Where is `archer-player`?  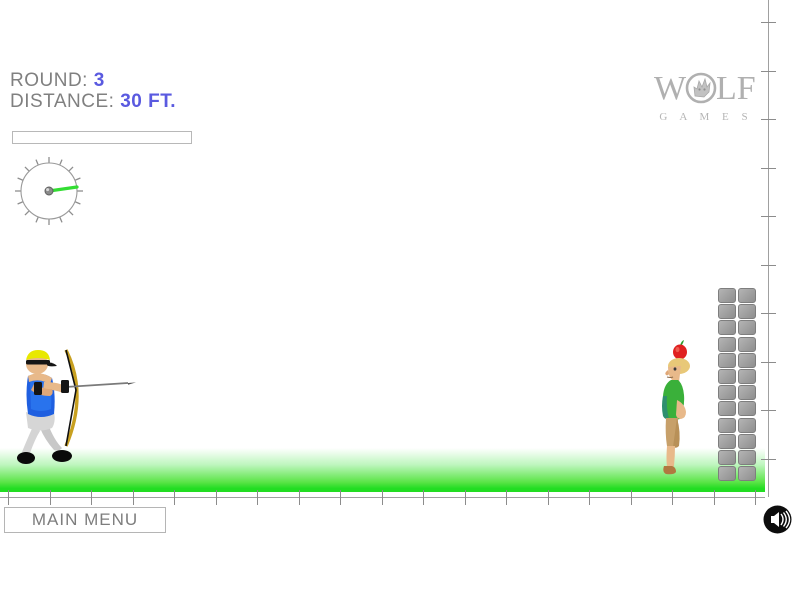 archer-player is located at coordinates (76, 406).